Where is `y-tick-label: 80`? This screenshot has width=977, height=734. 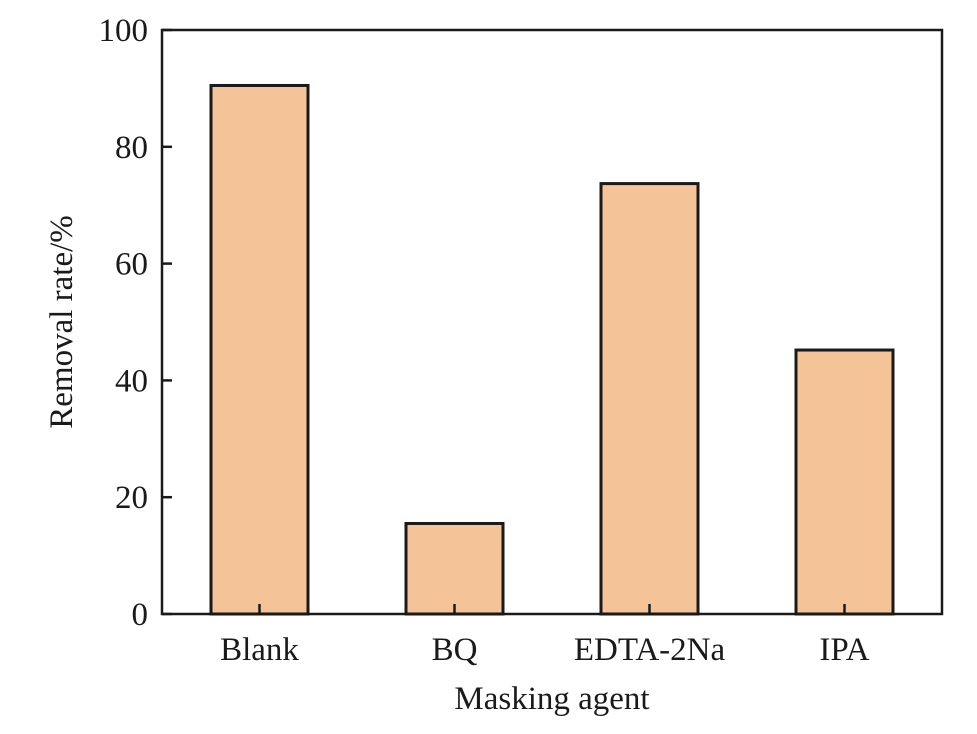
y-tick-label: 80 is located at coordinates (131, 148).